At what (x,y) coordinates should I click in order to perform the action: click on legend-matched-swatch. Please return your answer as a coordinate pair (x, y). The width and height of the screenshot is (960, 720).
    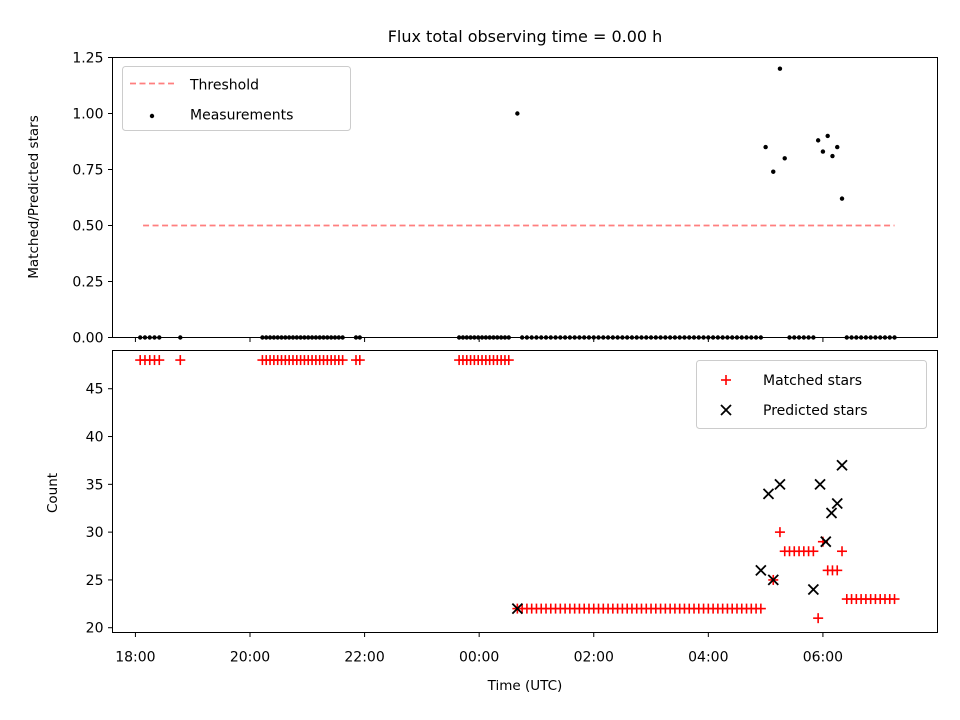
    Looking at the image, I should click on (726, 380).